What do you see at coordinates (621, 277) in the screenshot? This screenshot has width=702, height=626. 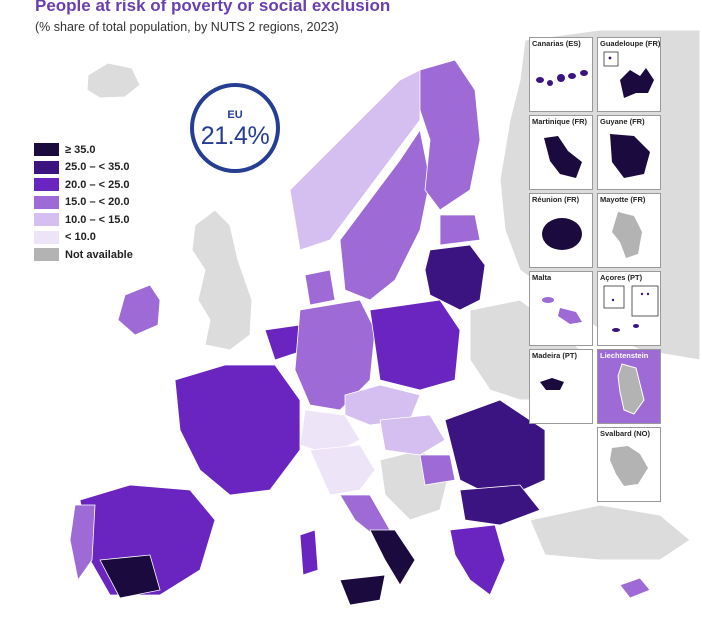 I see `inset-label: Açores (PT)` at bounding box center [621, 277].